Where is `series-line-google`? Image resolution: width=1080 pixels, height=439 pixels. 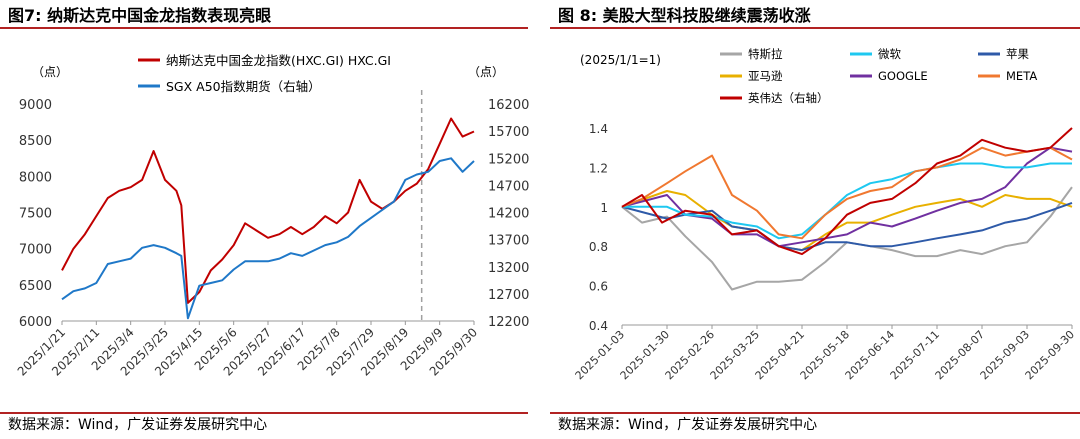
series-line-google is located at coordinates (847, 197).